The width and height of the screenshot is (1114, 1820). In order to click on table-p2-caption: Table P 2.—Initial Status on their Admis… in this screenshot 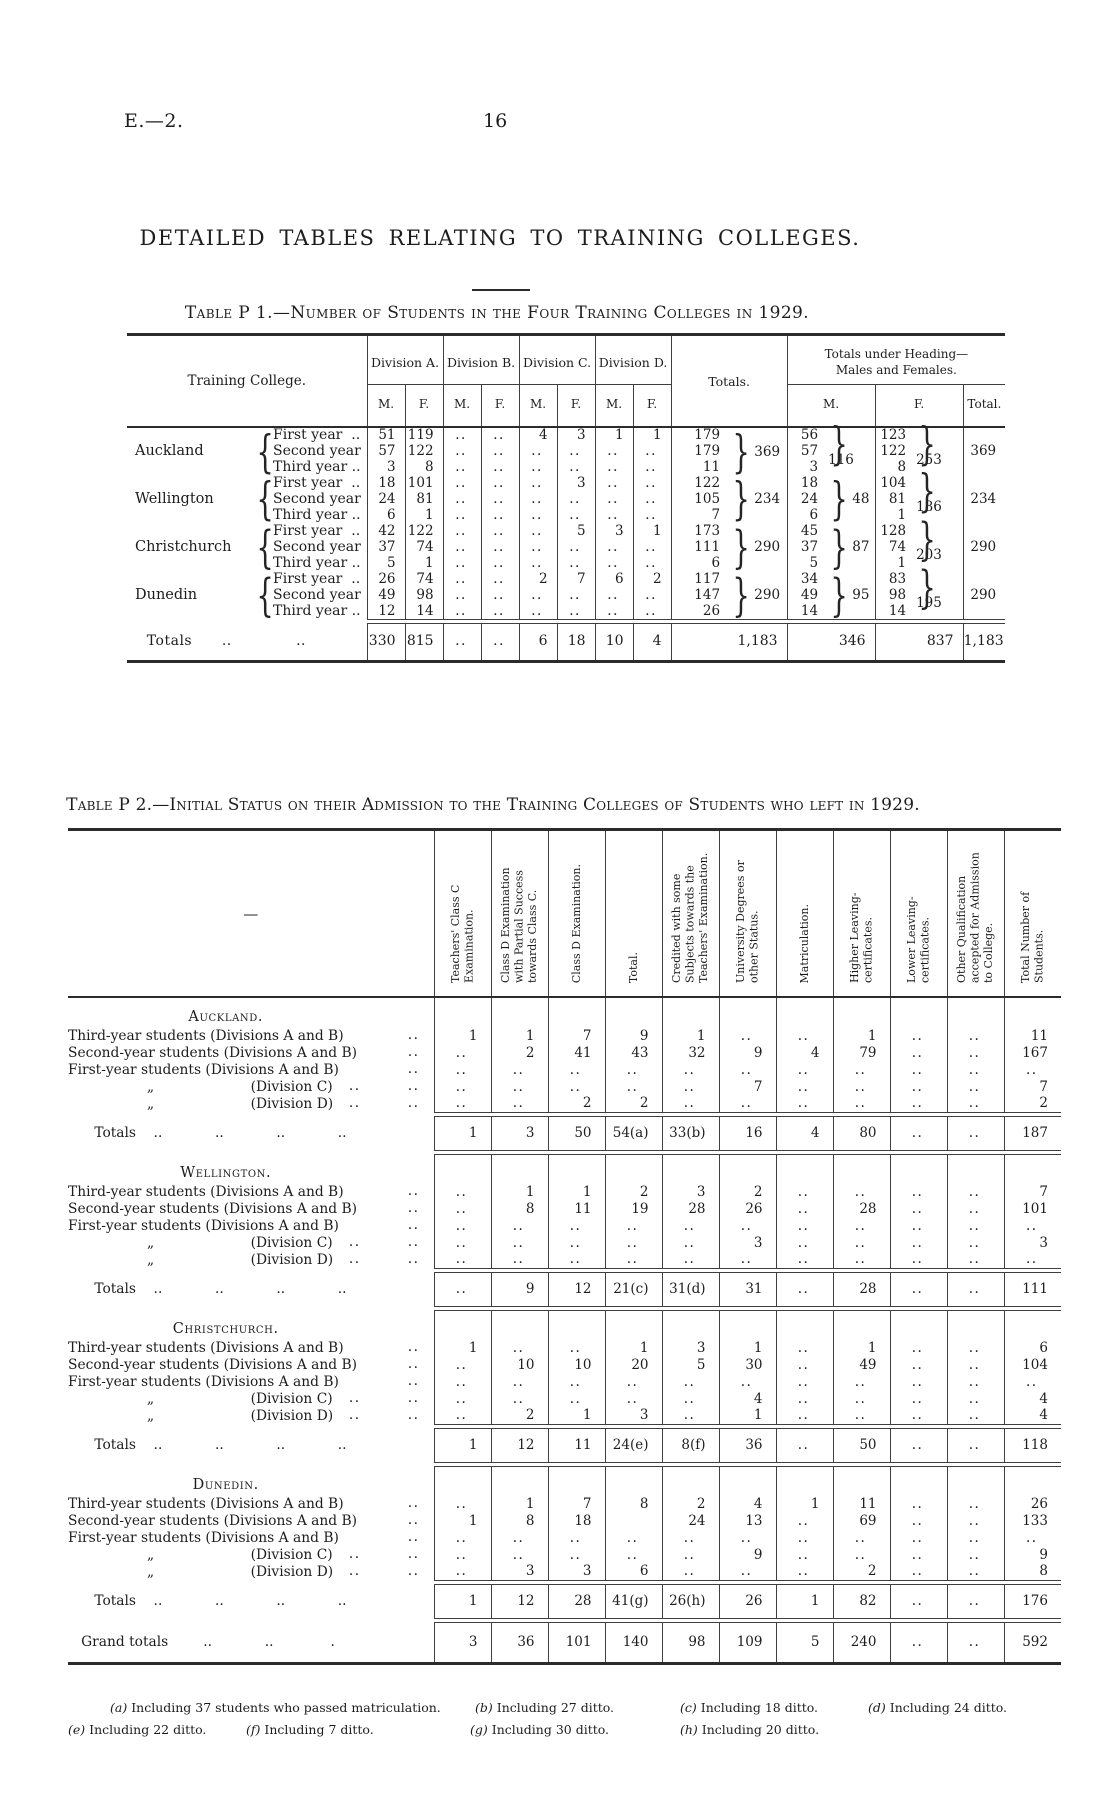, I will do `click(493, 805)`.